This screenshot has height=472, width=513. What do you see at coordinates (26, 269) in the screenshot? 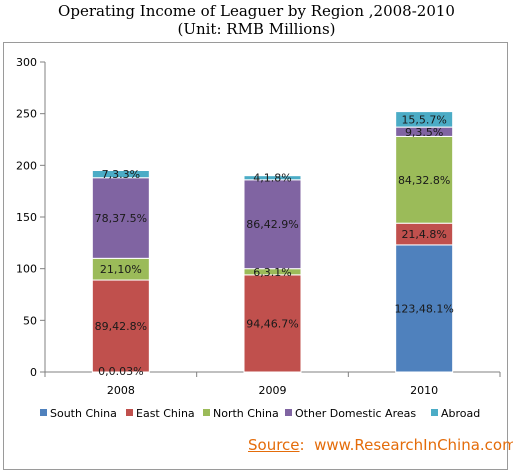
I see `y-tick-label: 100` at bounding box center [26, 269].